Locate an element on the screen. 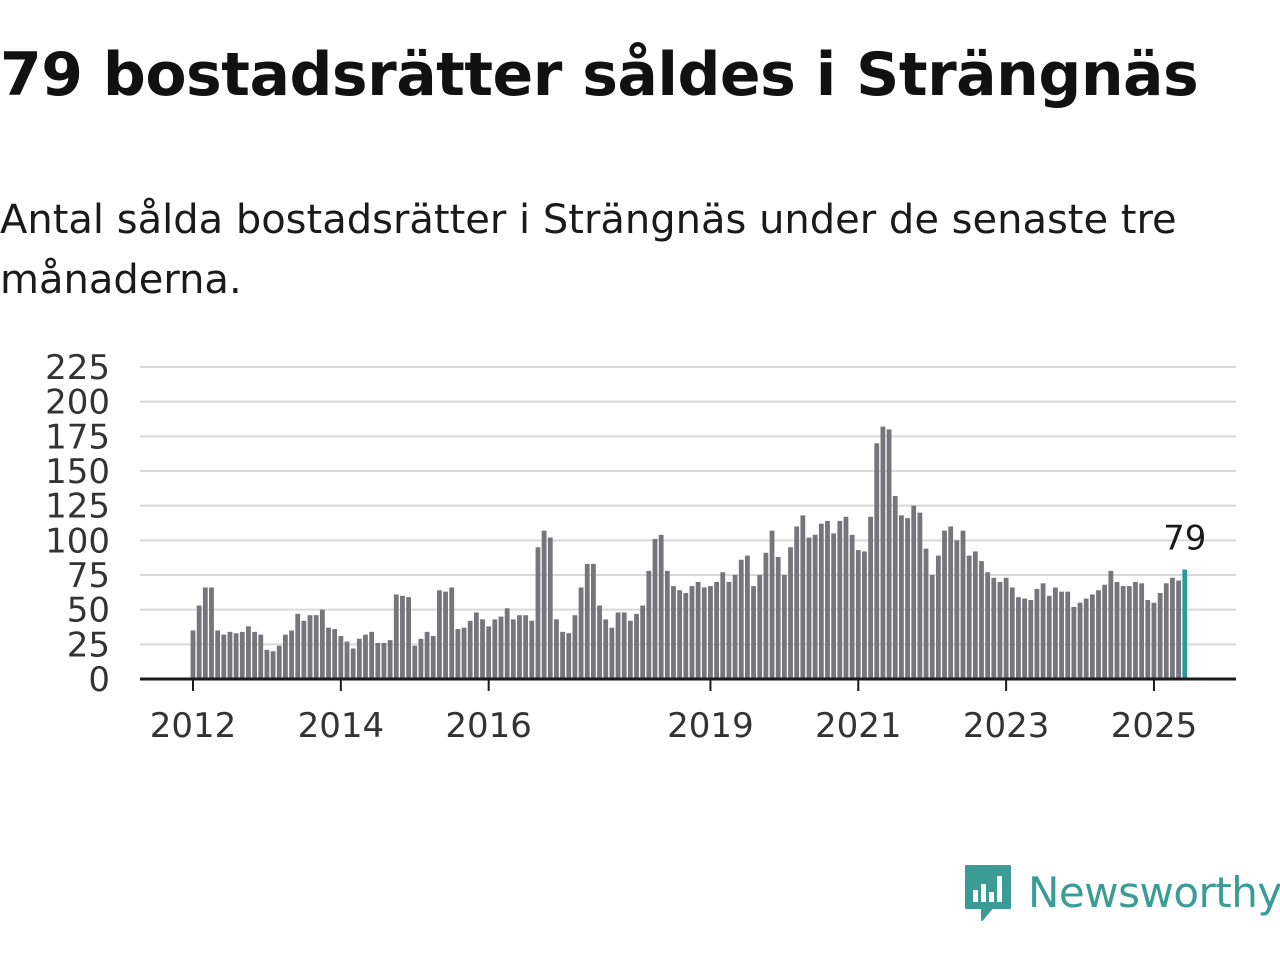  y-tick-label: 75 is located at coordinates (88, 576).